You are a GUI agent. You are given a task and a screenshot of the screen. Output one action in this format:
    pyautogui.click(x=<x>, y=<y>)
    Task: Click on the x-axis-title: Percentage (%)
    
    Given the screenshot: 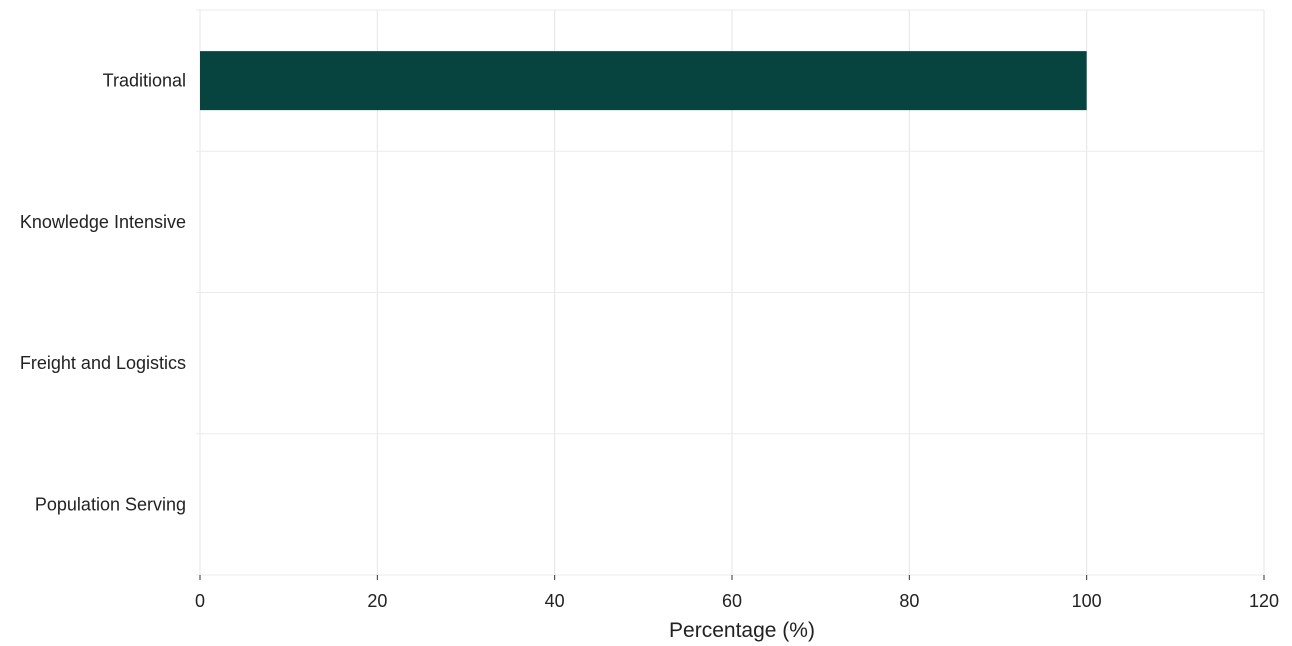 What is the action you would take?
    pyautogui.click(x=742, y=630)
    